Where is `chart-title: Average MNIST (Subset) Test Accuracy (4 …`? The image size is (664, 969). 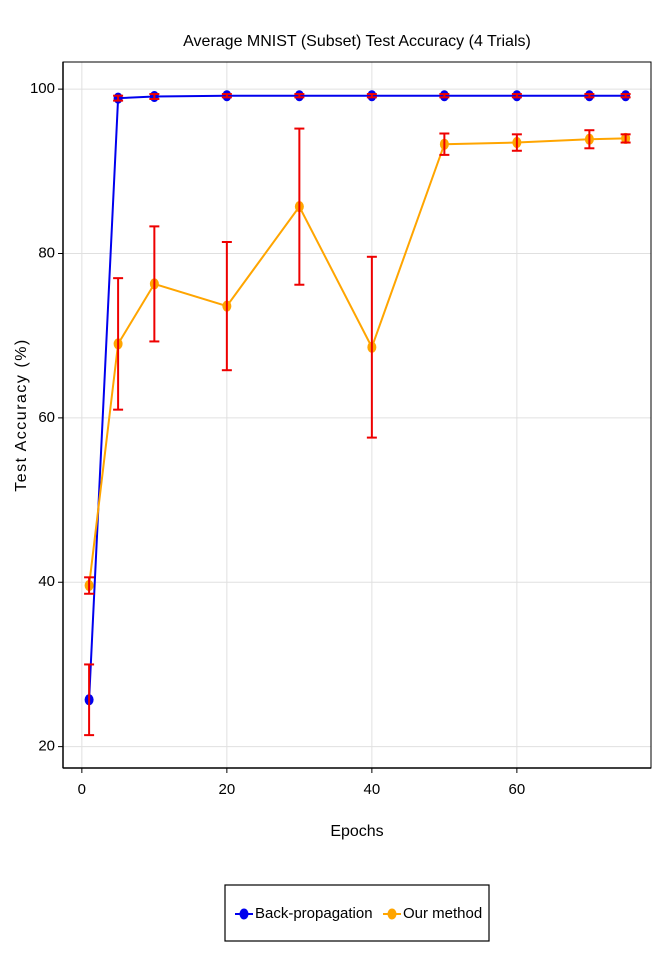
chart-title: Average MNIST (Subset) Test Accuracy (4 … is located at coordinates (357, 41).